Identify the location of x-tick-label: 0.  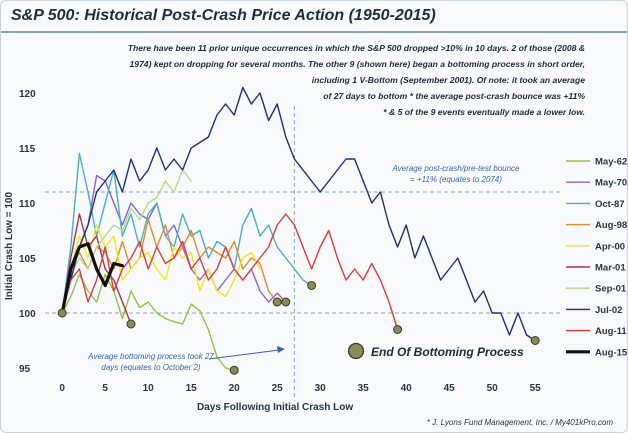
(62, 388).